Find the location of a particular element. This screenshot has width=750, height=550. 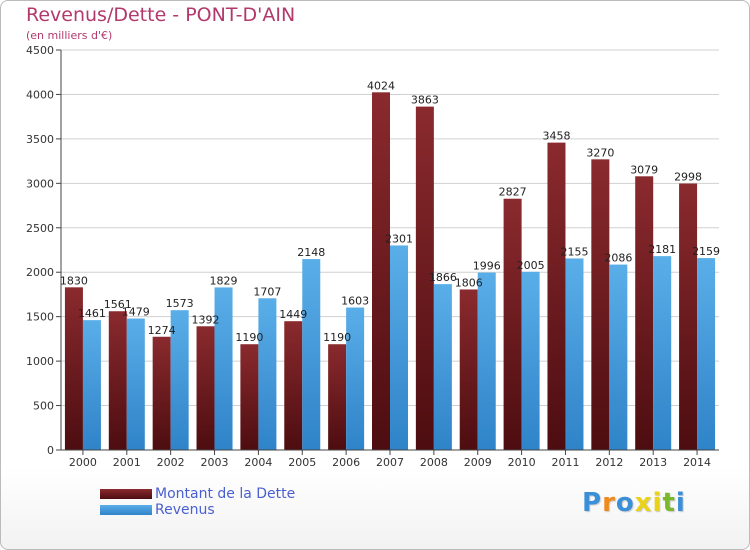

x-tick-label: 2001 is located at coordinates (127, 462).